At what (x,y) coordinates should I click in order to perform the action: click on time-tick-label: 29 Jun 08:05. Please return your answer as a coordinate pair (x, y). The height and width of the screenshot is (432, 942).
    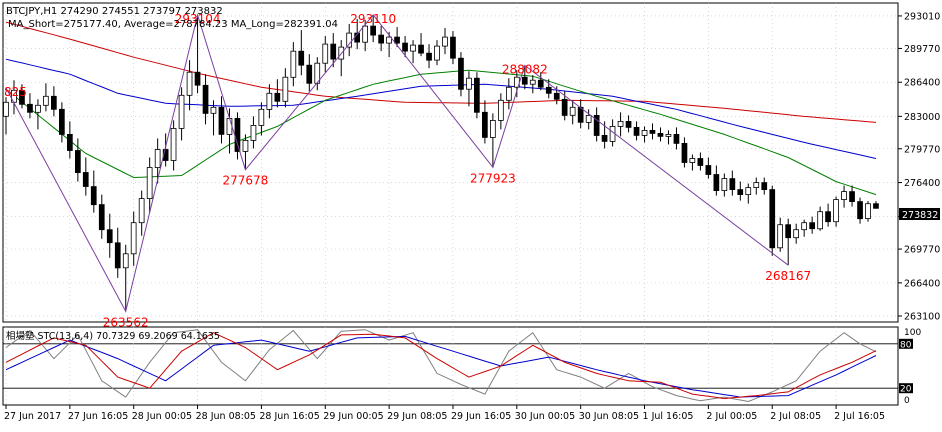
    Looking at the image, I should click on (417, 416).